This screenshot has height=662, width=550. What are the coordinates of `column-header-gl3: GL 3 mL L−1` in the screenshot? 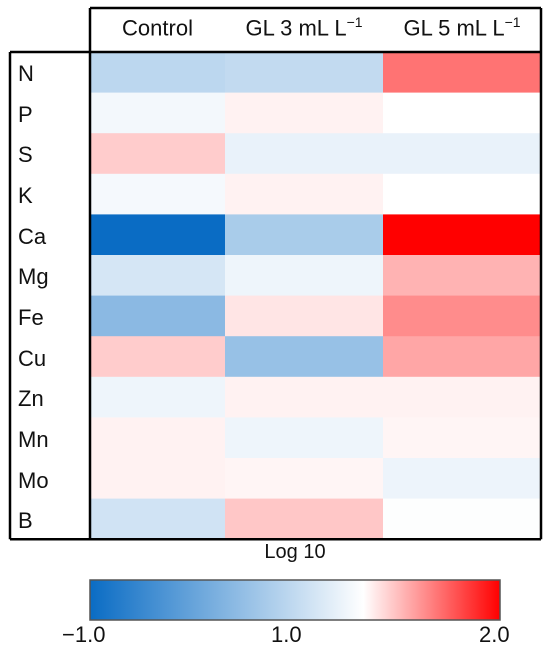 It's located at (304, 27).